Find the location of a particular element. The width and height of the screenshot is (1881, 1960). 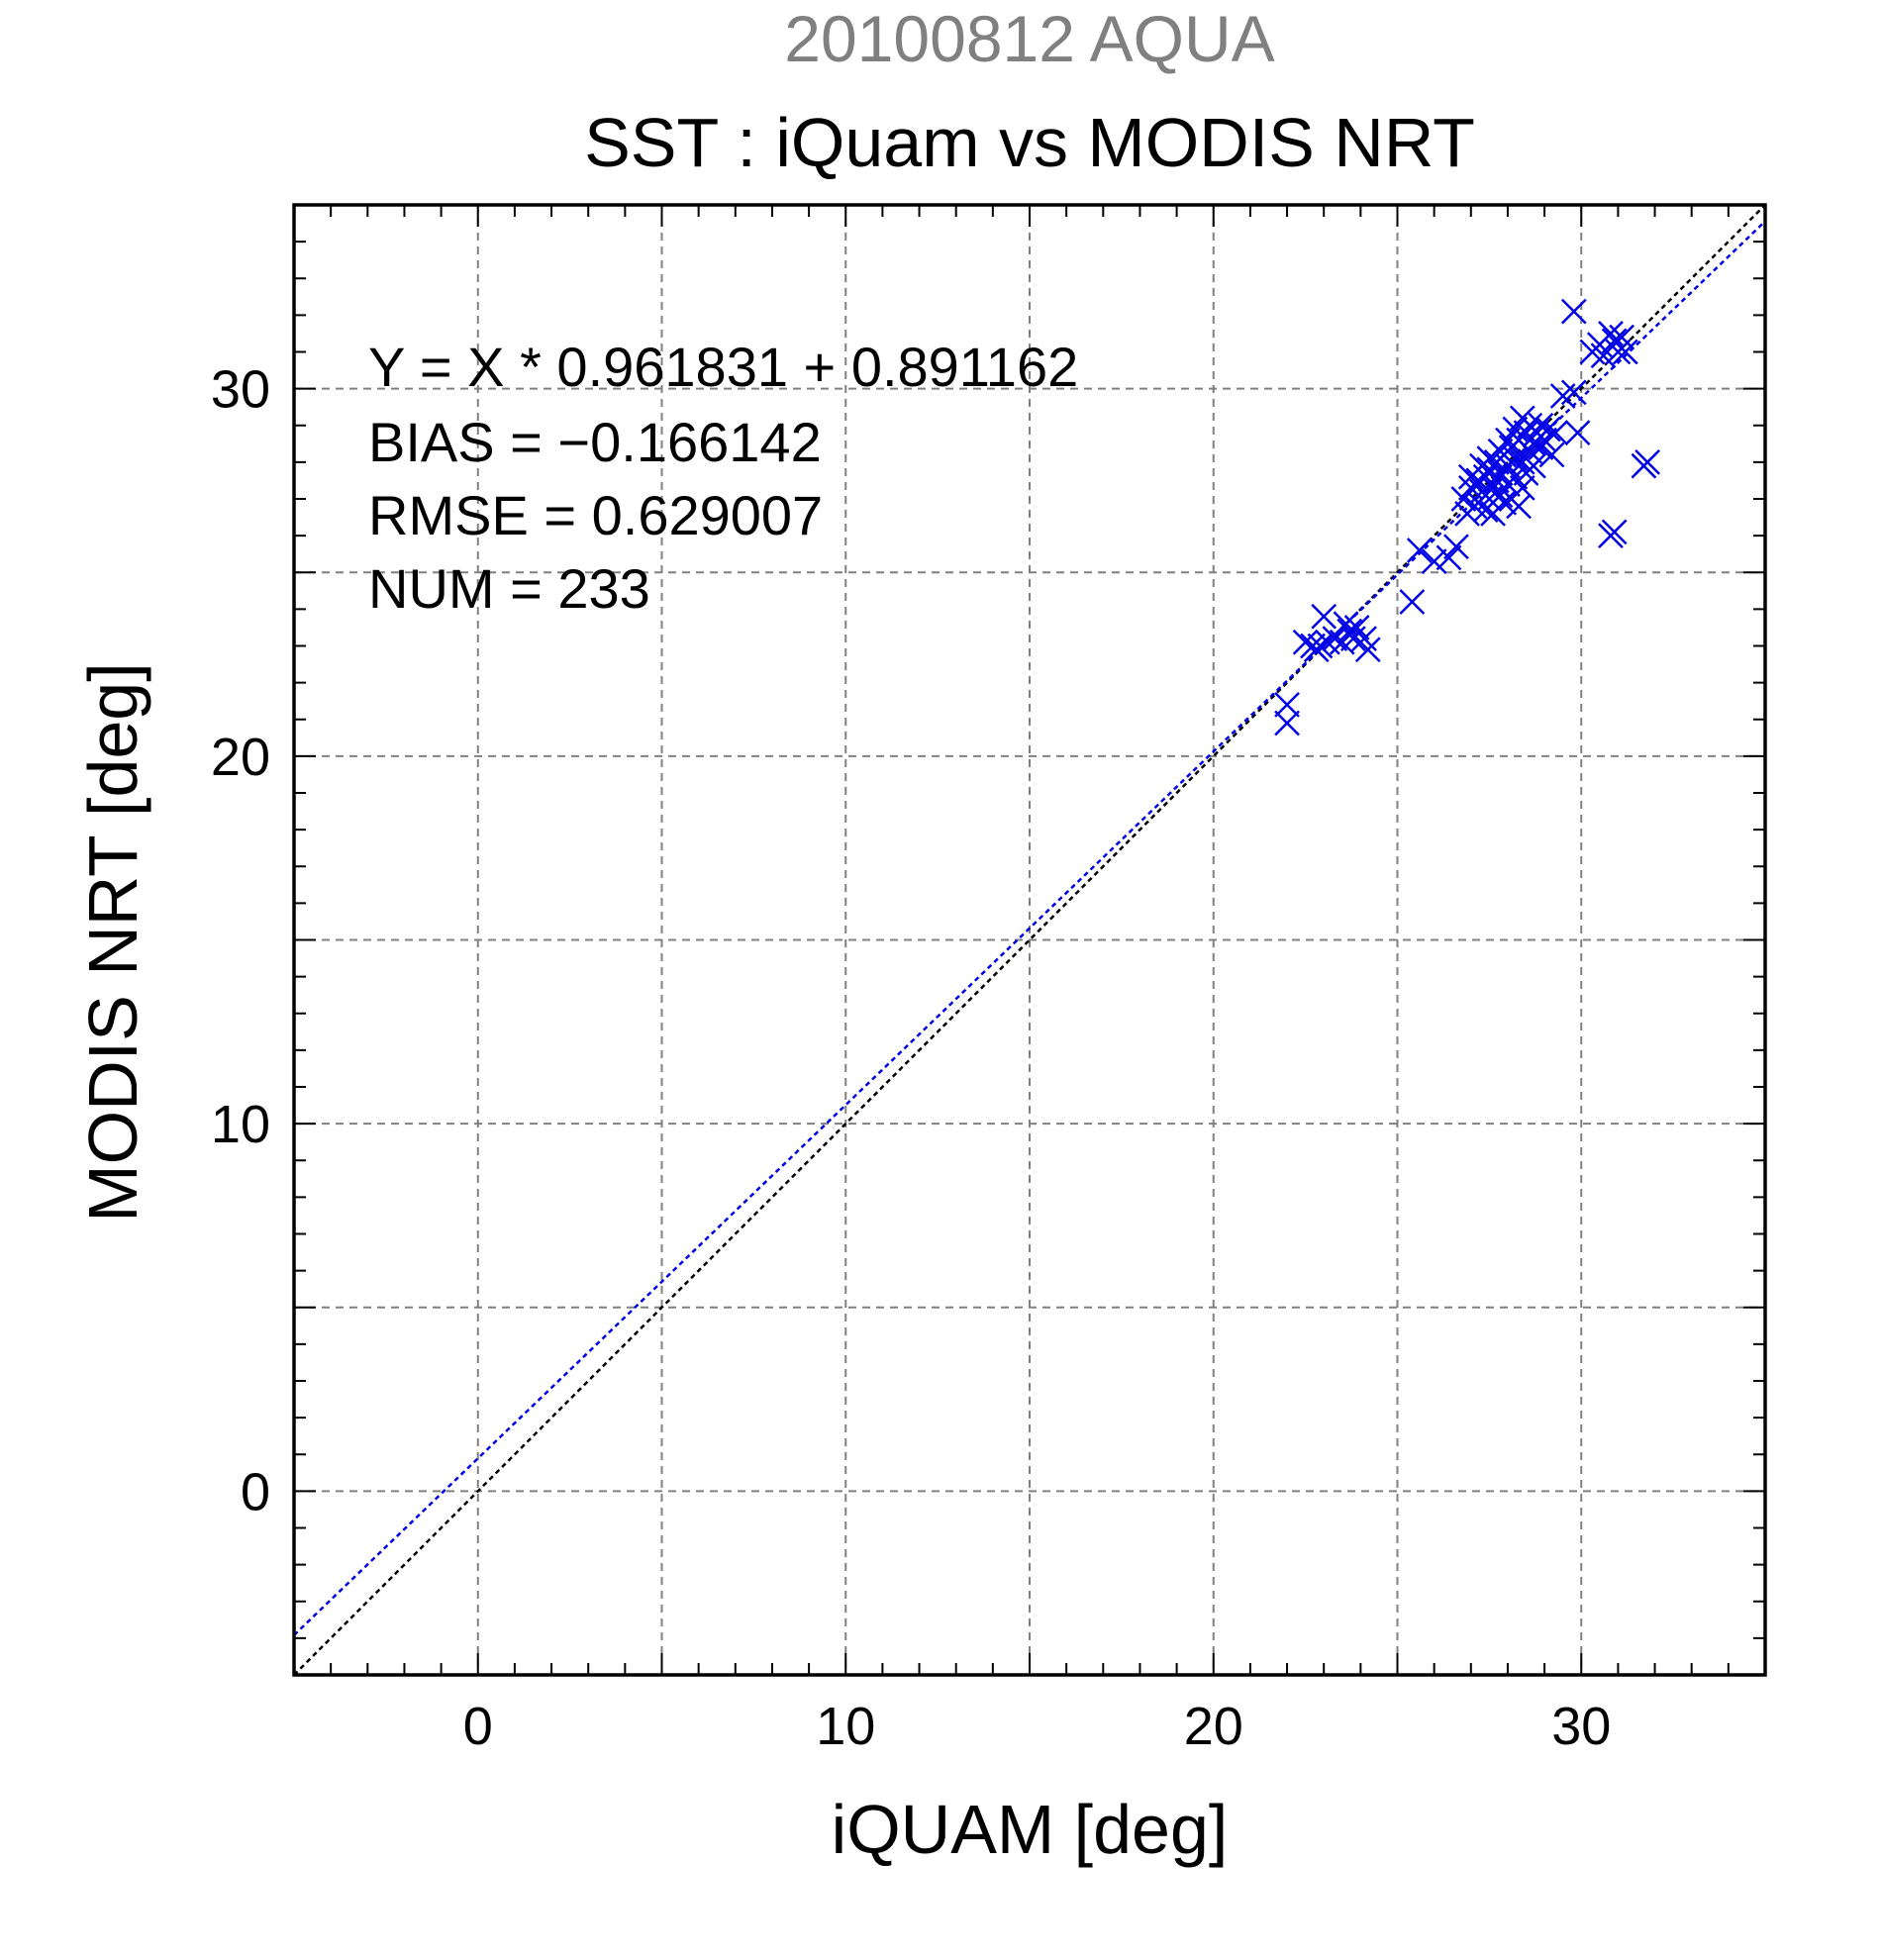

y-tick-label: 10 is located at coordinates (241, 1124).